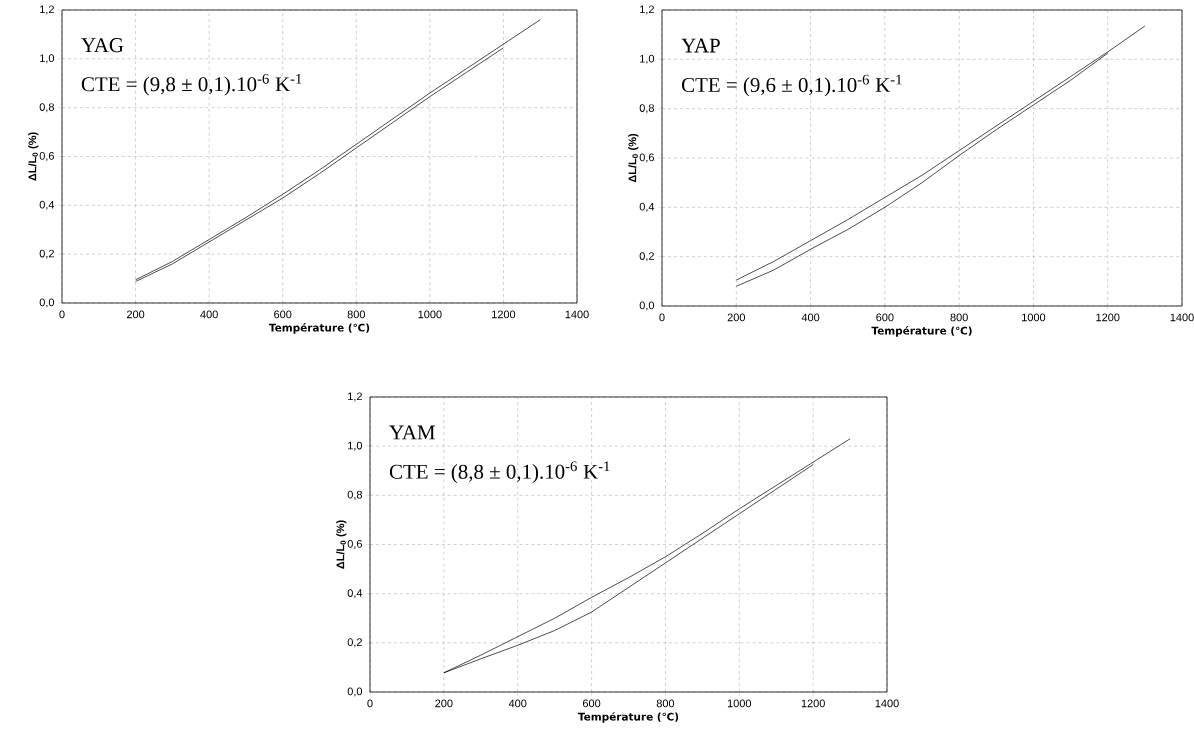 This screenshot has height=747, width=1194. What do you see at coordinates (791, 85) in the screenshot?
I see `annotation: CTE = (9,6 ± 0,1).10$^{-6}$ K$^{-1}$` at bounding box center [791, 85].